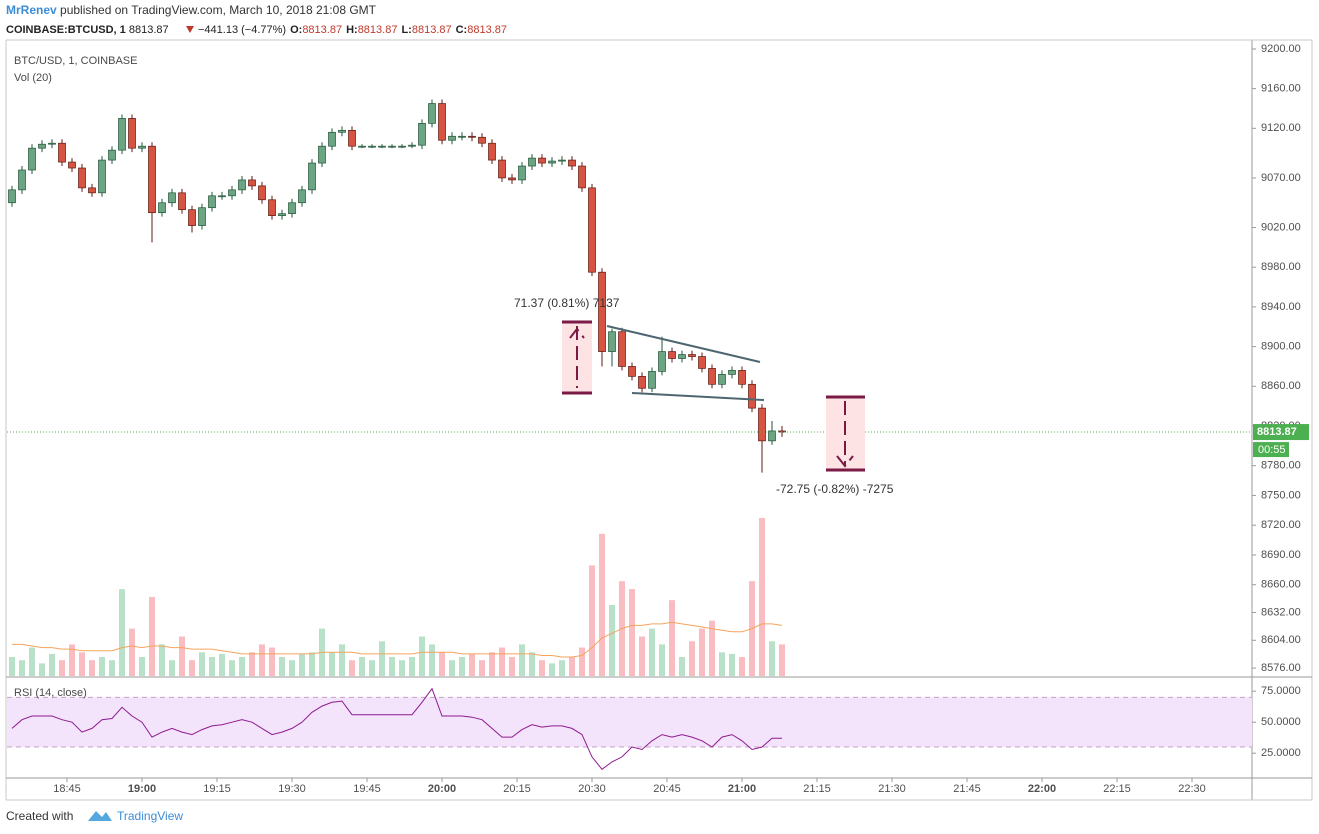  What do you see at coordinates (142, 789) in the screenshot?
I see `x-tick-label: 19:00` at bounding box center [142, 789].